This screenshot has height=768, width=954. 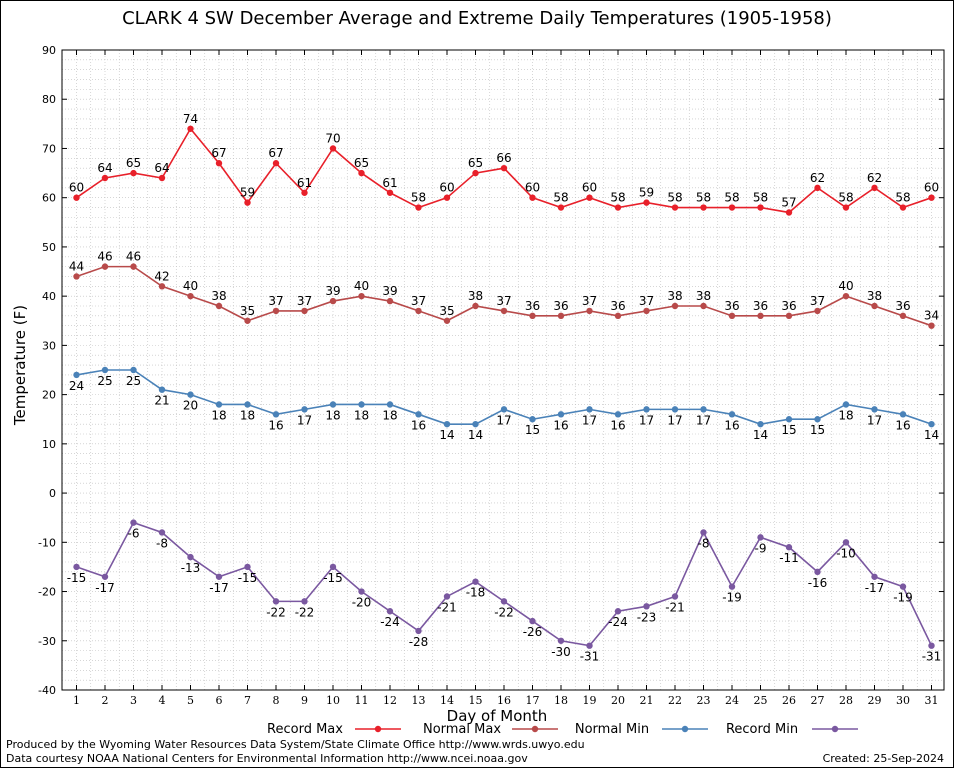 I want to click on data-label: -13, so click(x=191, y=568).